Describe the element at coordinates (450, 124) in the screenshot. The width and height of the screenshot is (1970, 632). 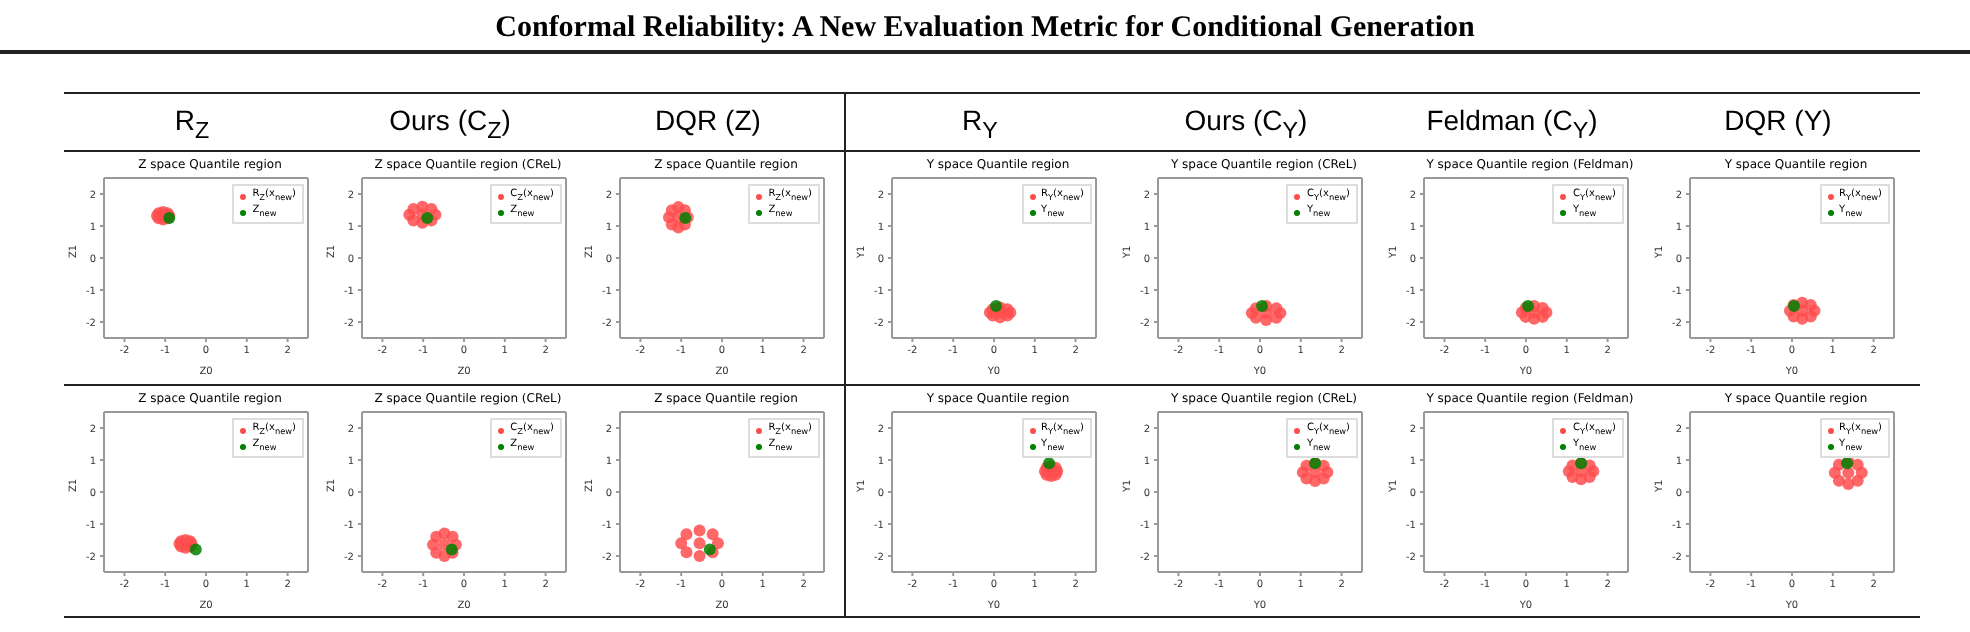
I see `text: Ours (C$_{Z}$)` at that location.